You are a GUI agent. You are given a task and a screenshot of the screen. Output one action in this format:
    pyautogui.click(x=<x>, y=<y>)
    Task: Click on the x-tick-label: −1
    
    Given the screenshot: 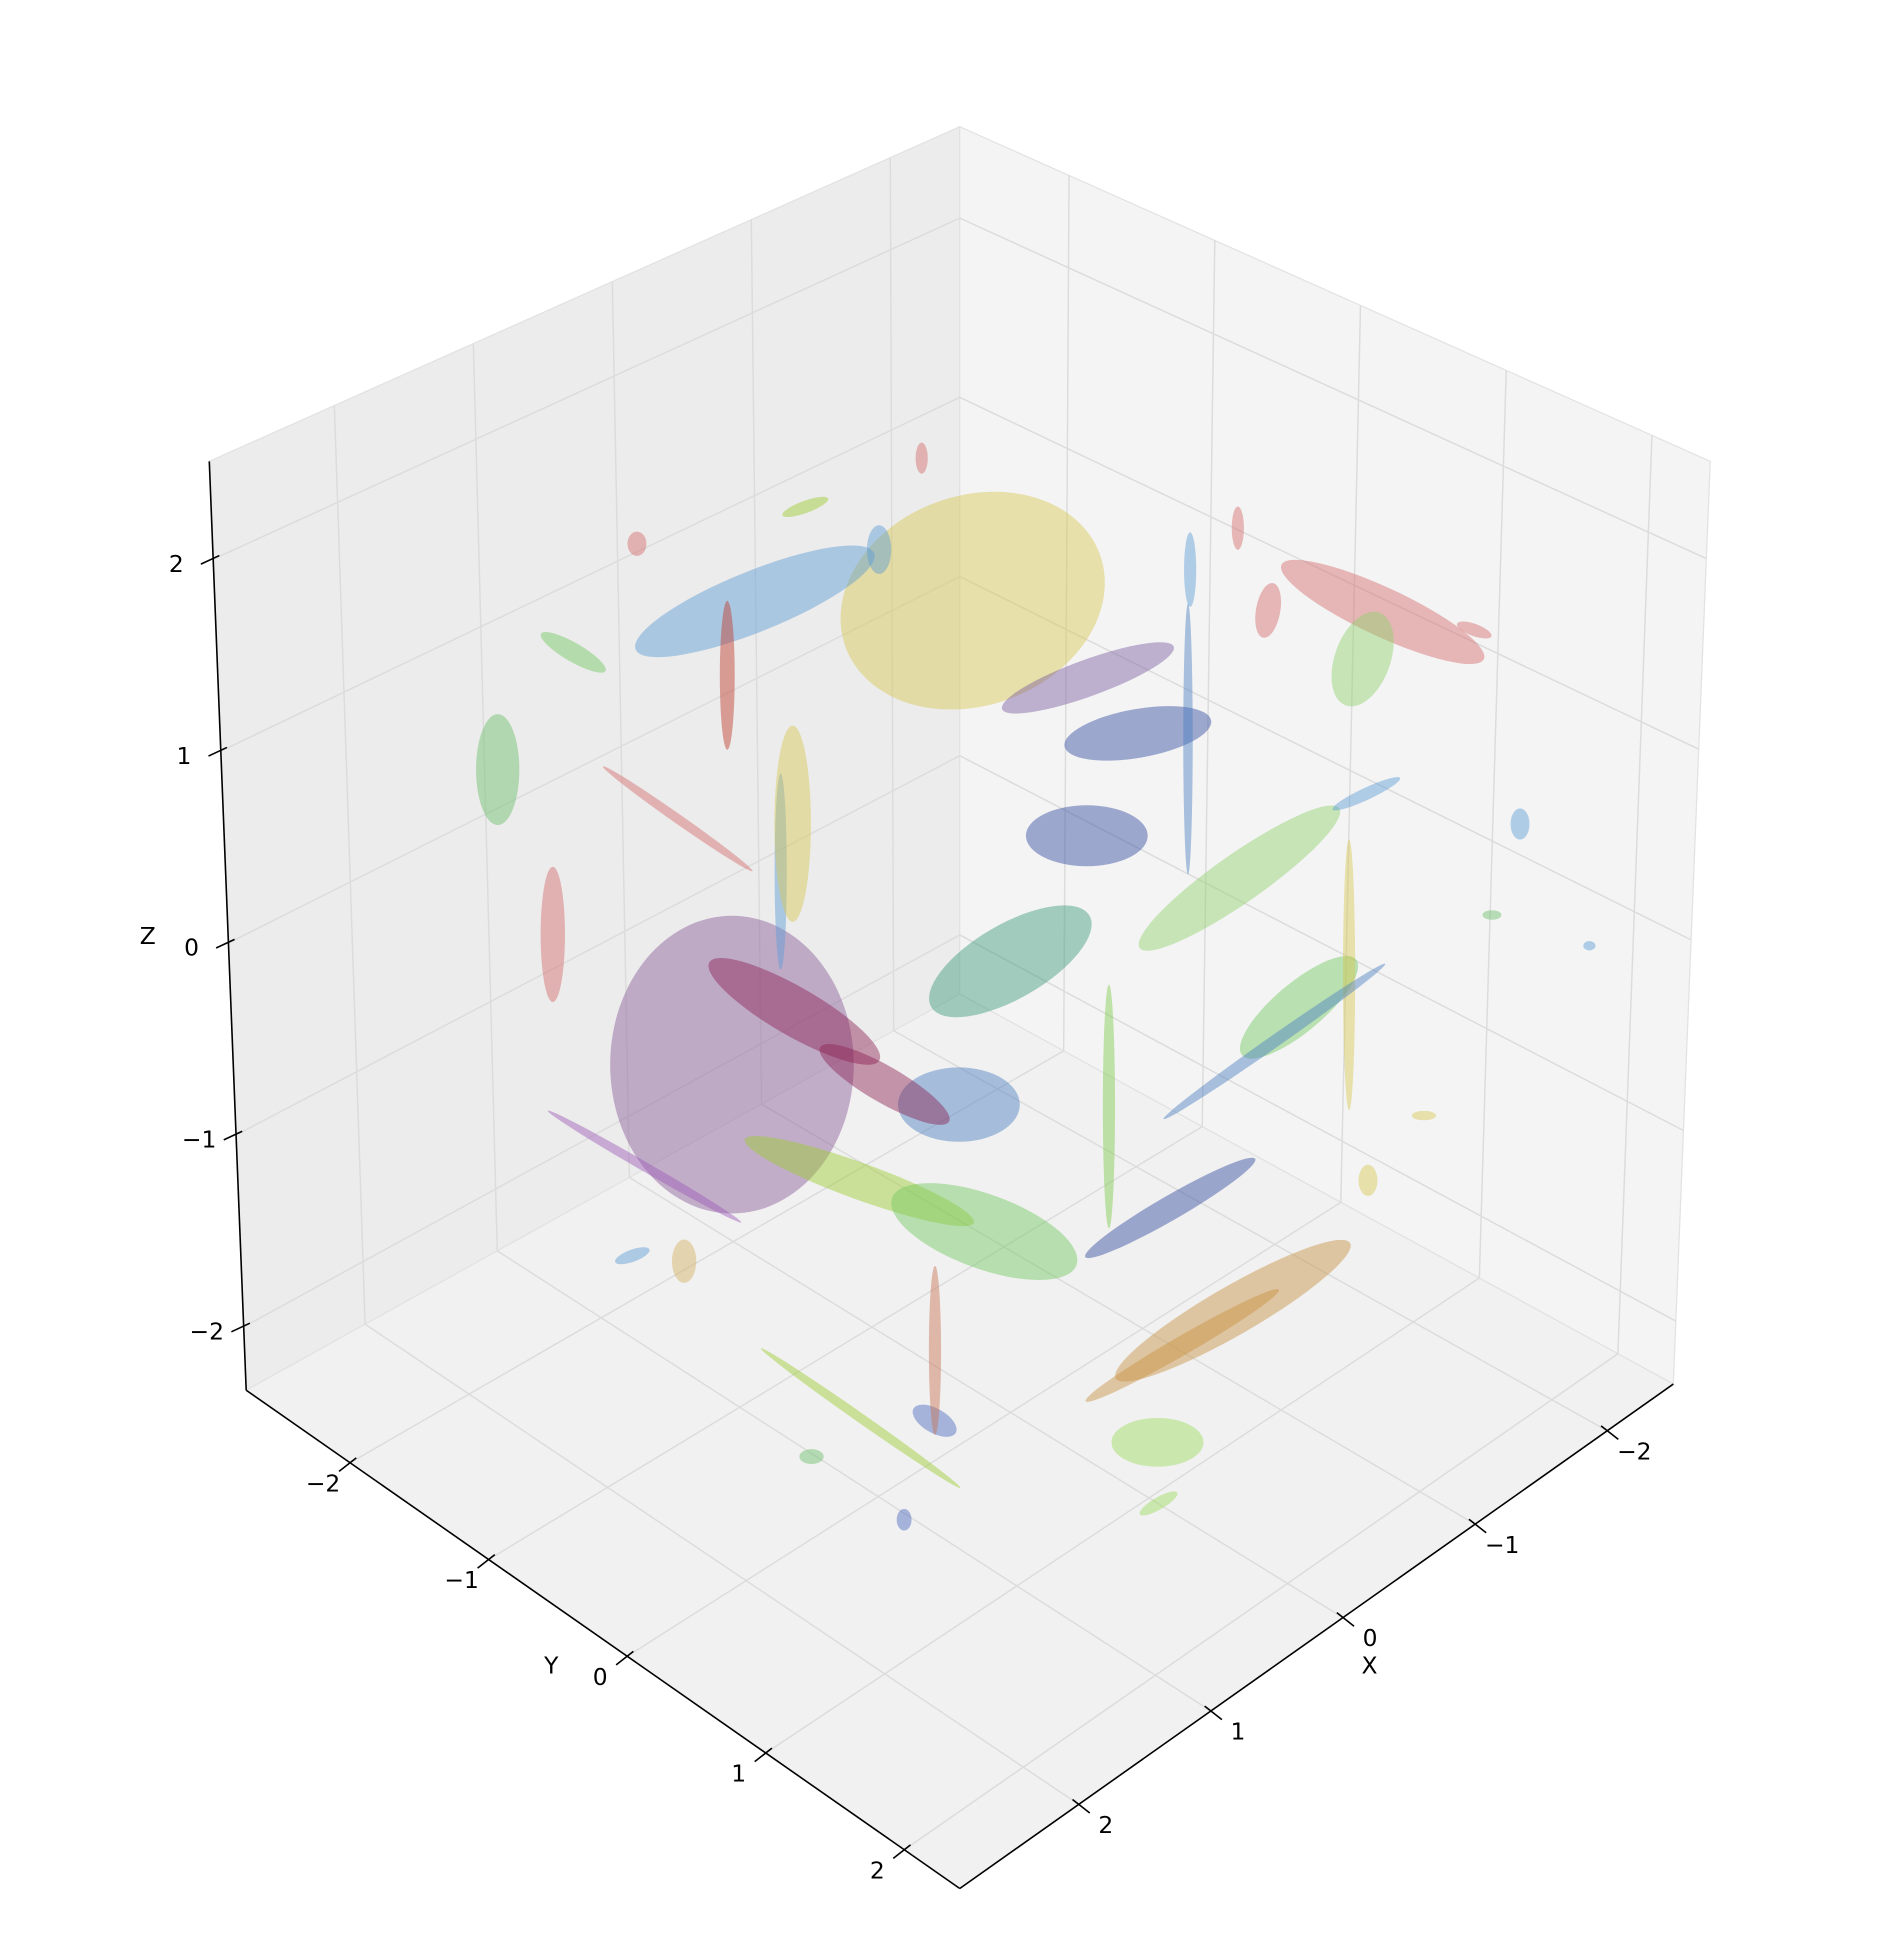 What is the action you would take?
    pyautogui.click(x=1502, y=1545)
    